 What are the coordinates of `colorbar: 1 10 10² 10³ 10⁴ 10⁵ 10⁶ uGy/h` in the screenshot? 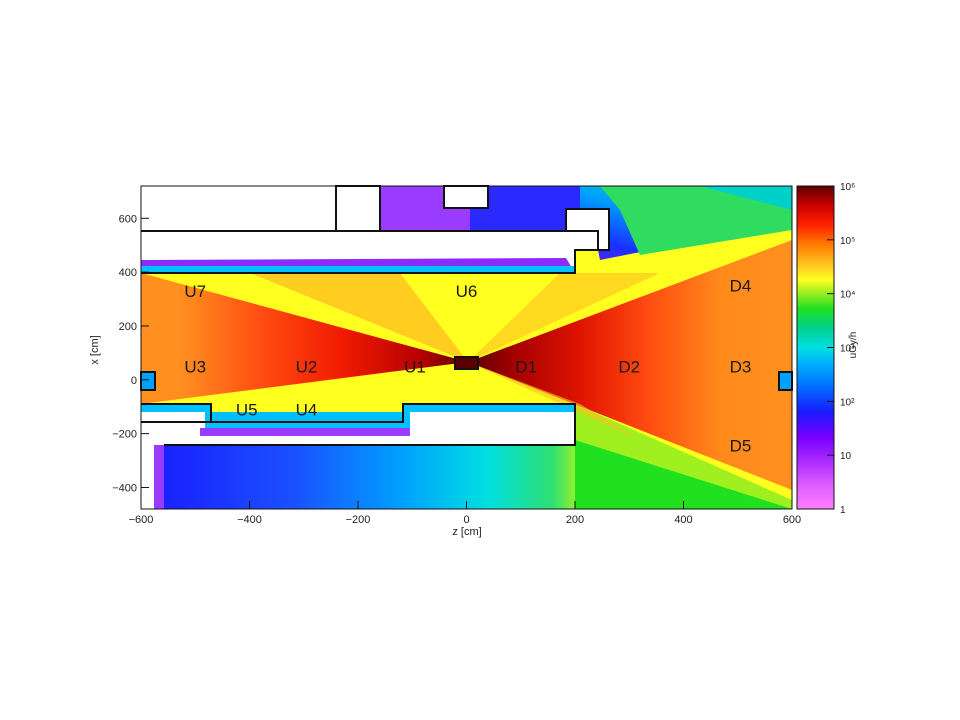 It's located at (827, 349).